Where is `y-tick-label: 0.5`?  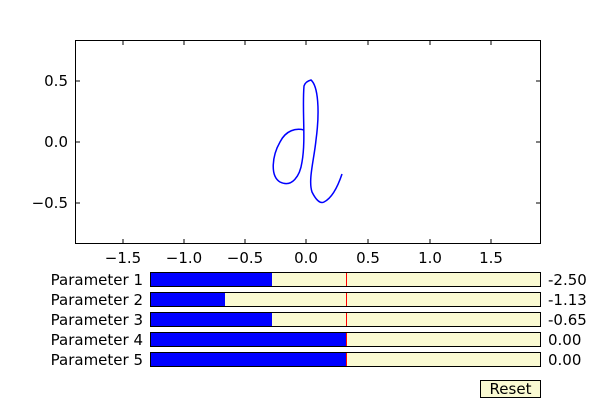 y-tick-label: 0.5 is located at coordinates (56, 81).